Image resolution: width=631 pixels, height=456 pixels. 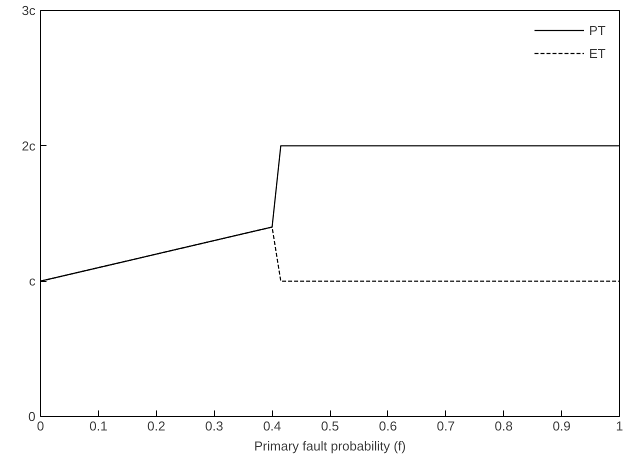 I want to click on x-tick-label: 0.1, so click(x=98, y=426).